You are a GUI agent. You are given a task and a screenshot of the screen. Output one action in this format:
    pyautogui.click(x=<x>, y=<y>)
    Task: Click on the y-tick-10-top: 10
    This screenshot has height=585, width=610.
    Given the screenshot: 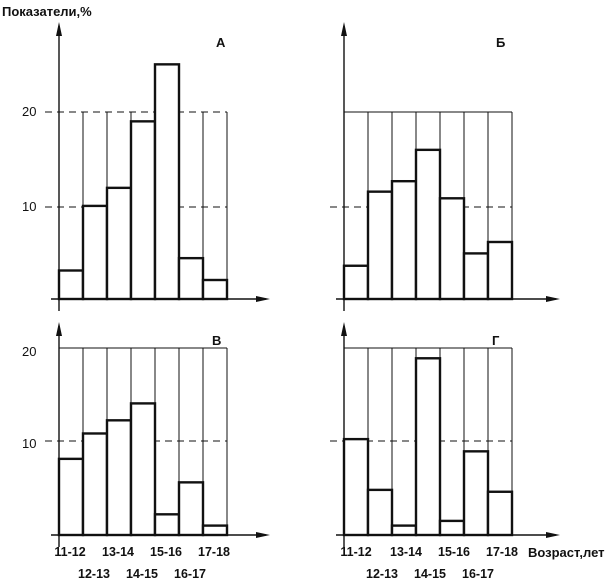 What is the action you would take?
    pyautogui.click(x=29, y=206)
    